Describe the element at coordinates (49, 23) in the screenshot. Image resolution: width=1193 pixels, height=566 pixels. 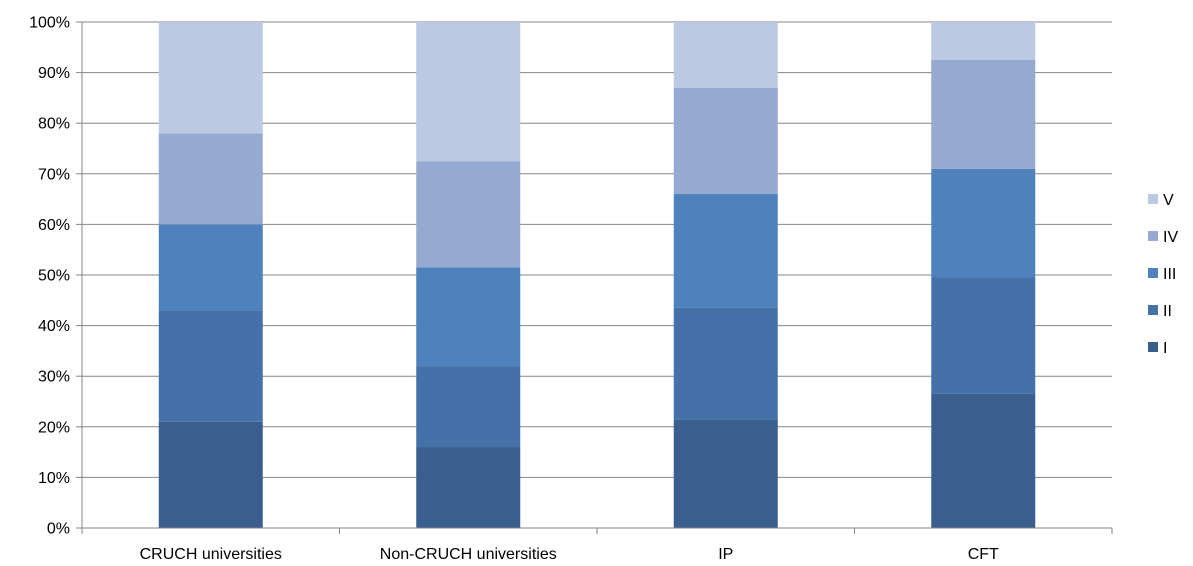
I see `y-tick-label: 100%` at that location.